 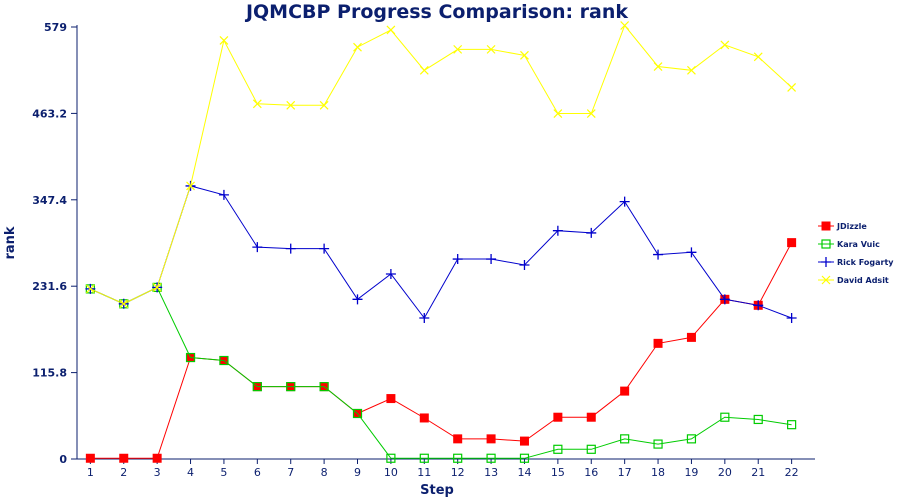 I want to click on legend-label: Rick Fogarty, so click(x=865, y=262).